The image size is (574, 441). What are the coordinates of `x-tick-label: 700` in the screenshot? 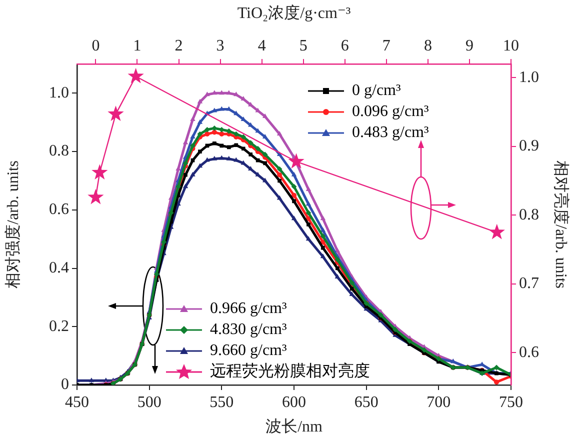 It's located at (438, 402).